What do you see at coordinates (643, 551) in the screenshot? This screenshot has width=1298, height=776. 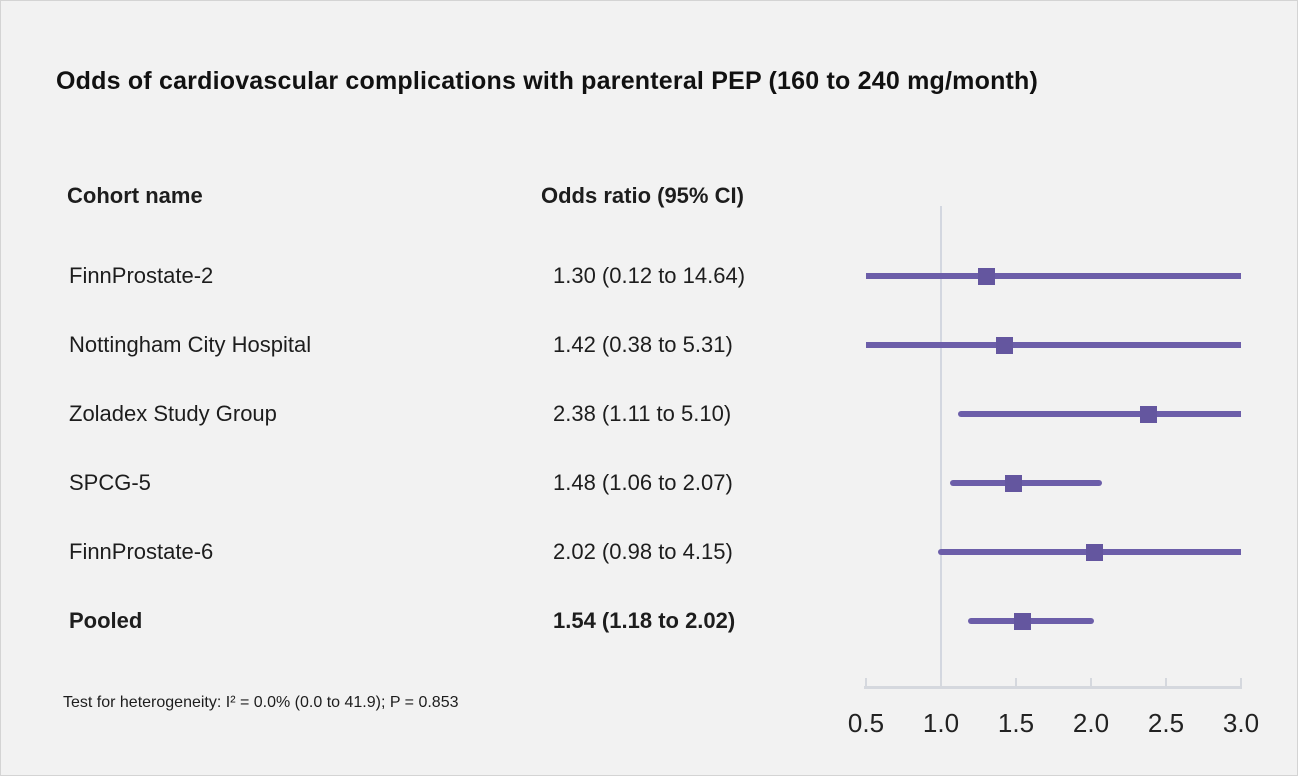 I see `odds-ratio-value: 2.02 (0.98 to 4.15)` at bounding box center [643, 551].